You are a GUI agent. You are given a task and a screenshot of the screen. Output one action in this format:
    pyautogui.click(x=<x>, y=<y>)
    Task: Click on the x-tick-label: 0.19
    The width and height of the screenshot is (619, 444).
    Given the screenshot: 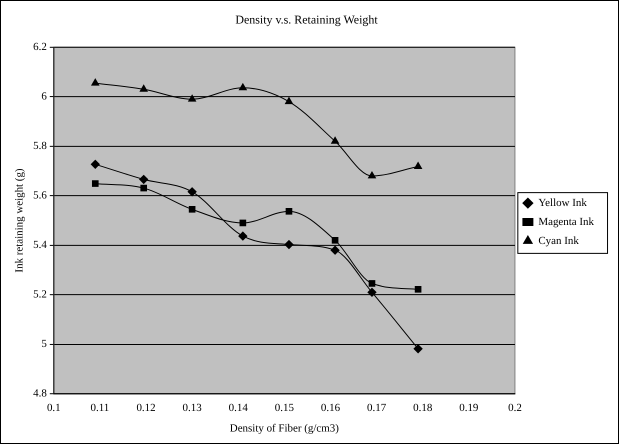 What is the action you would take?
    pyautogui.click(x=469, y=408)
    